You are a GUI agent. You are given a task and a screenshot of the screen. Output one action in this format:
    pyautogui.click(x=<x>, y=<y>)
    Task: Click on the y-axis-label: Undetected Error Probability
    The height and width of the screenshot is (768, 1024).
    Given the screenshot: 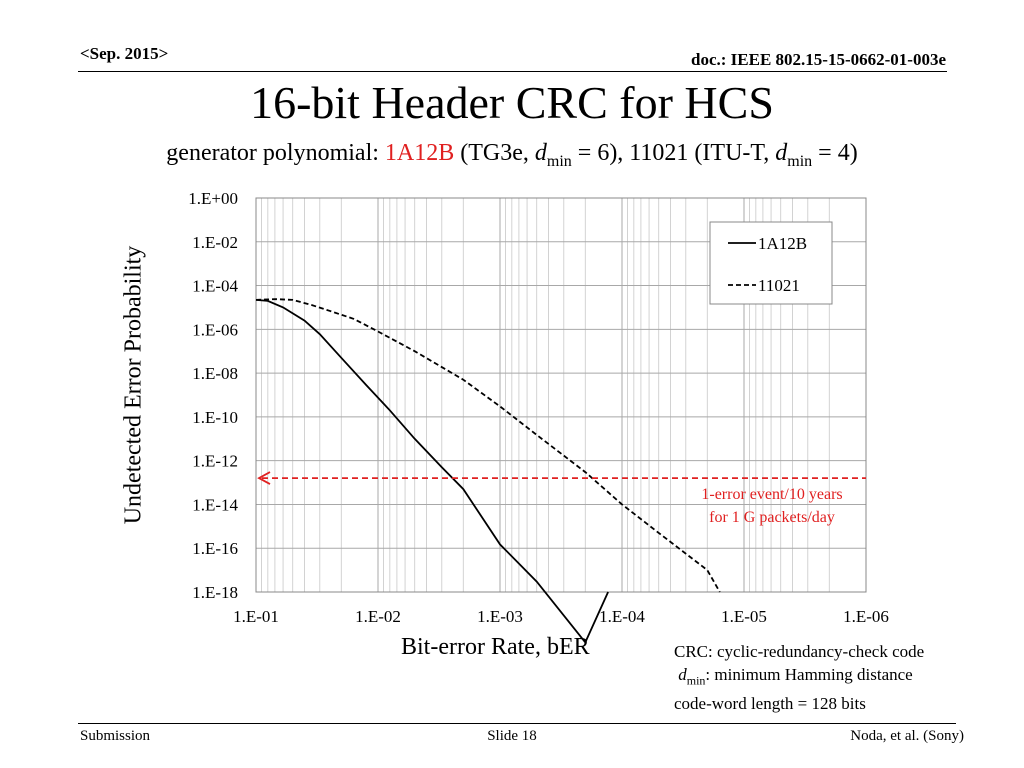 What is the action you would take?
    pyautogui.click(x=133, y=385)
    